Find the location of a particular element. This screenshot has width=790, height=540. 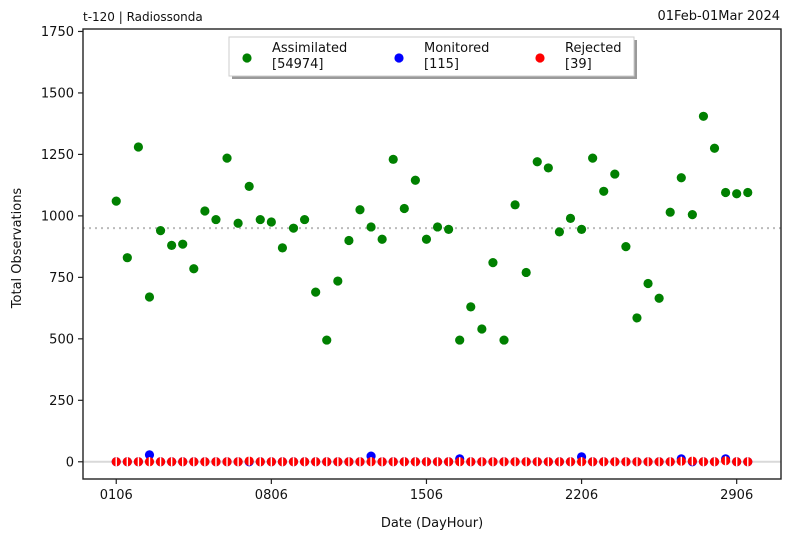

rejected-markers-overlay is located at coordinates (432, 461).